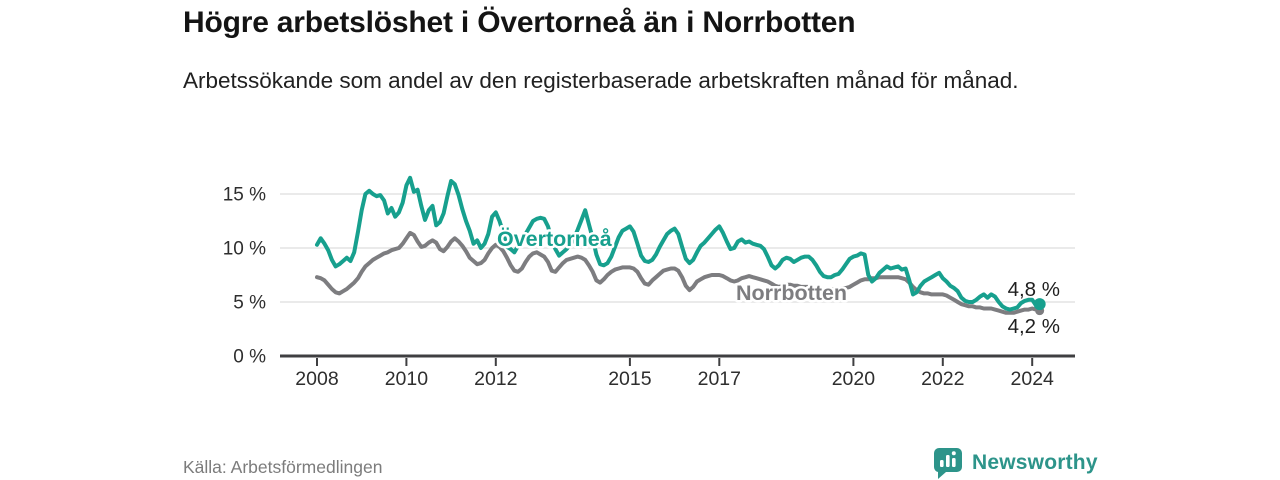 The width and height of the screenshot is (1280, 480). Describe the element at coordinates (942, 379) in the screenshot. I see `x-tick-label-2022: 2022` at that location.